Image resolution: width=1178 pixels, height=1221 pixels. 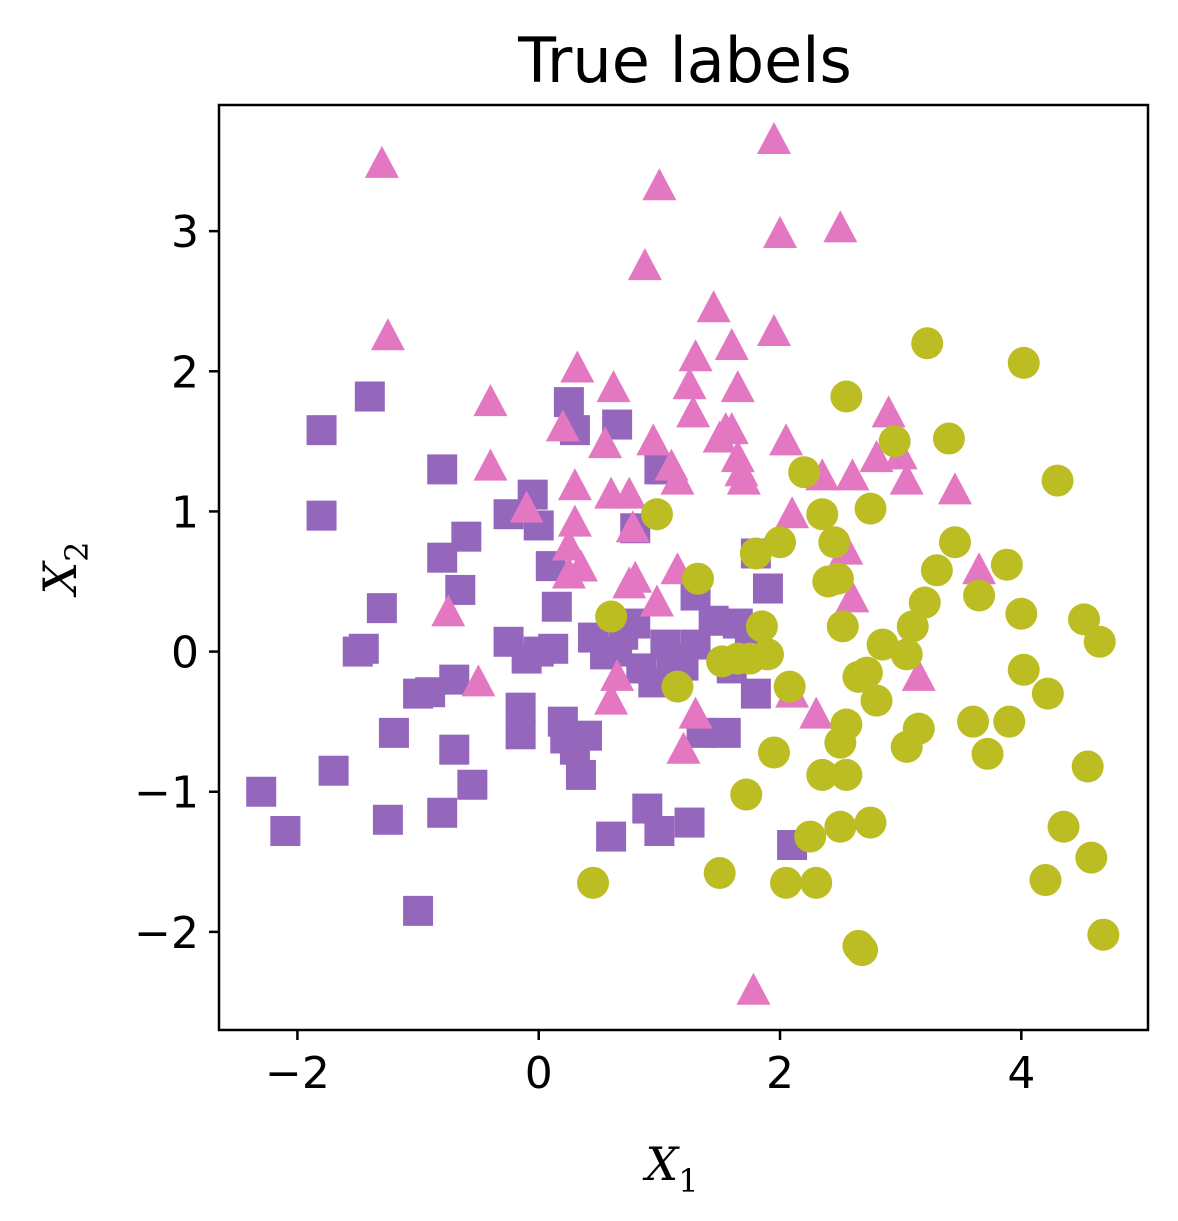 I want to click on y-axis-label: X2, so click(x=64, y=569).